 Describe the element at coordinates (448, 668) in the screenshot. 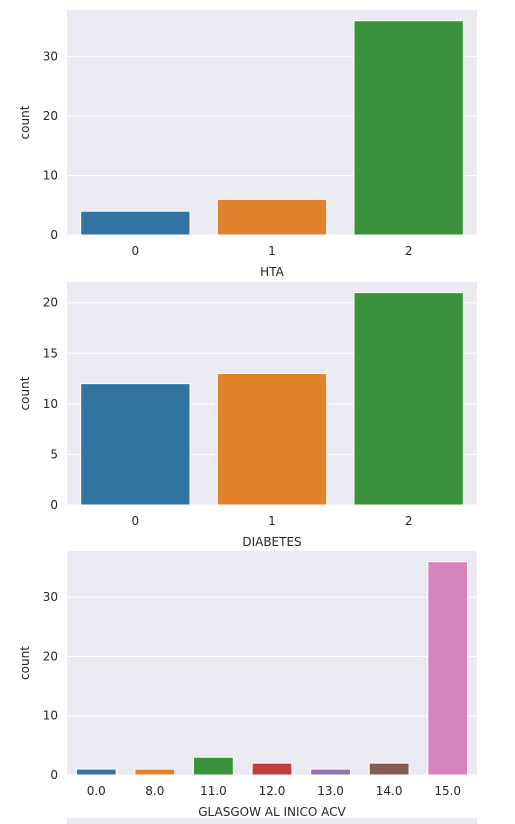

I see `bar-15.0` at that location.